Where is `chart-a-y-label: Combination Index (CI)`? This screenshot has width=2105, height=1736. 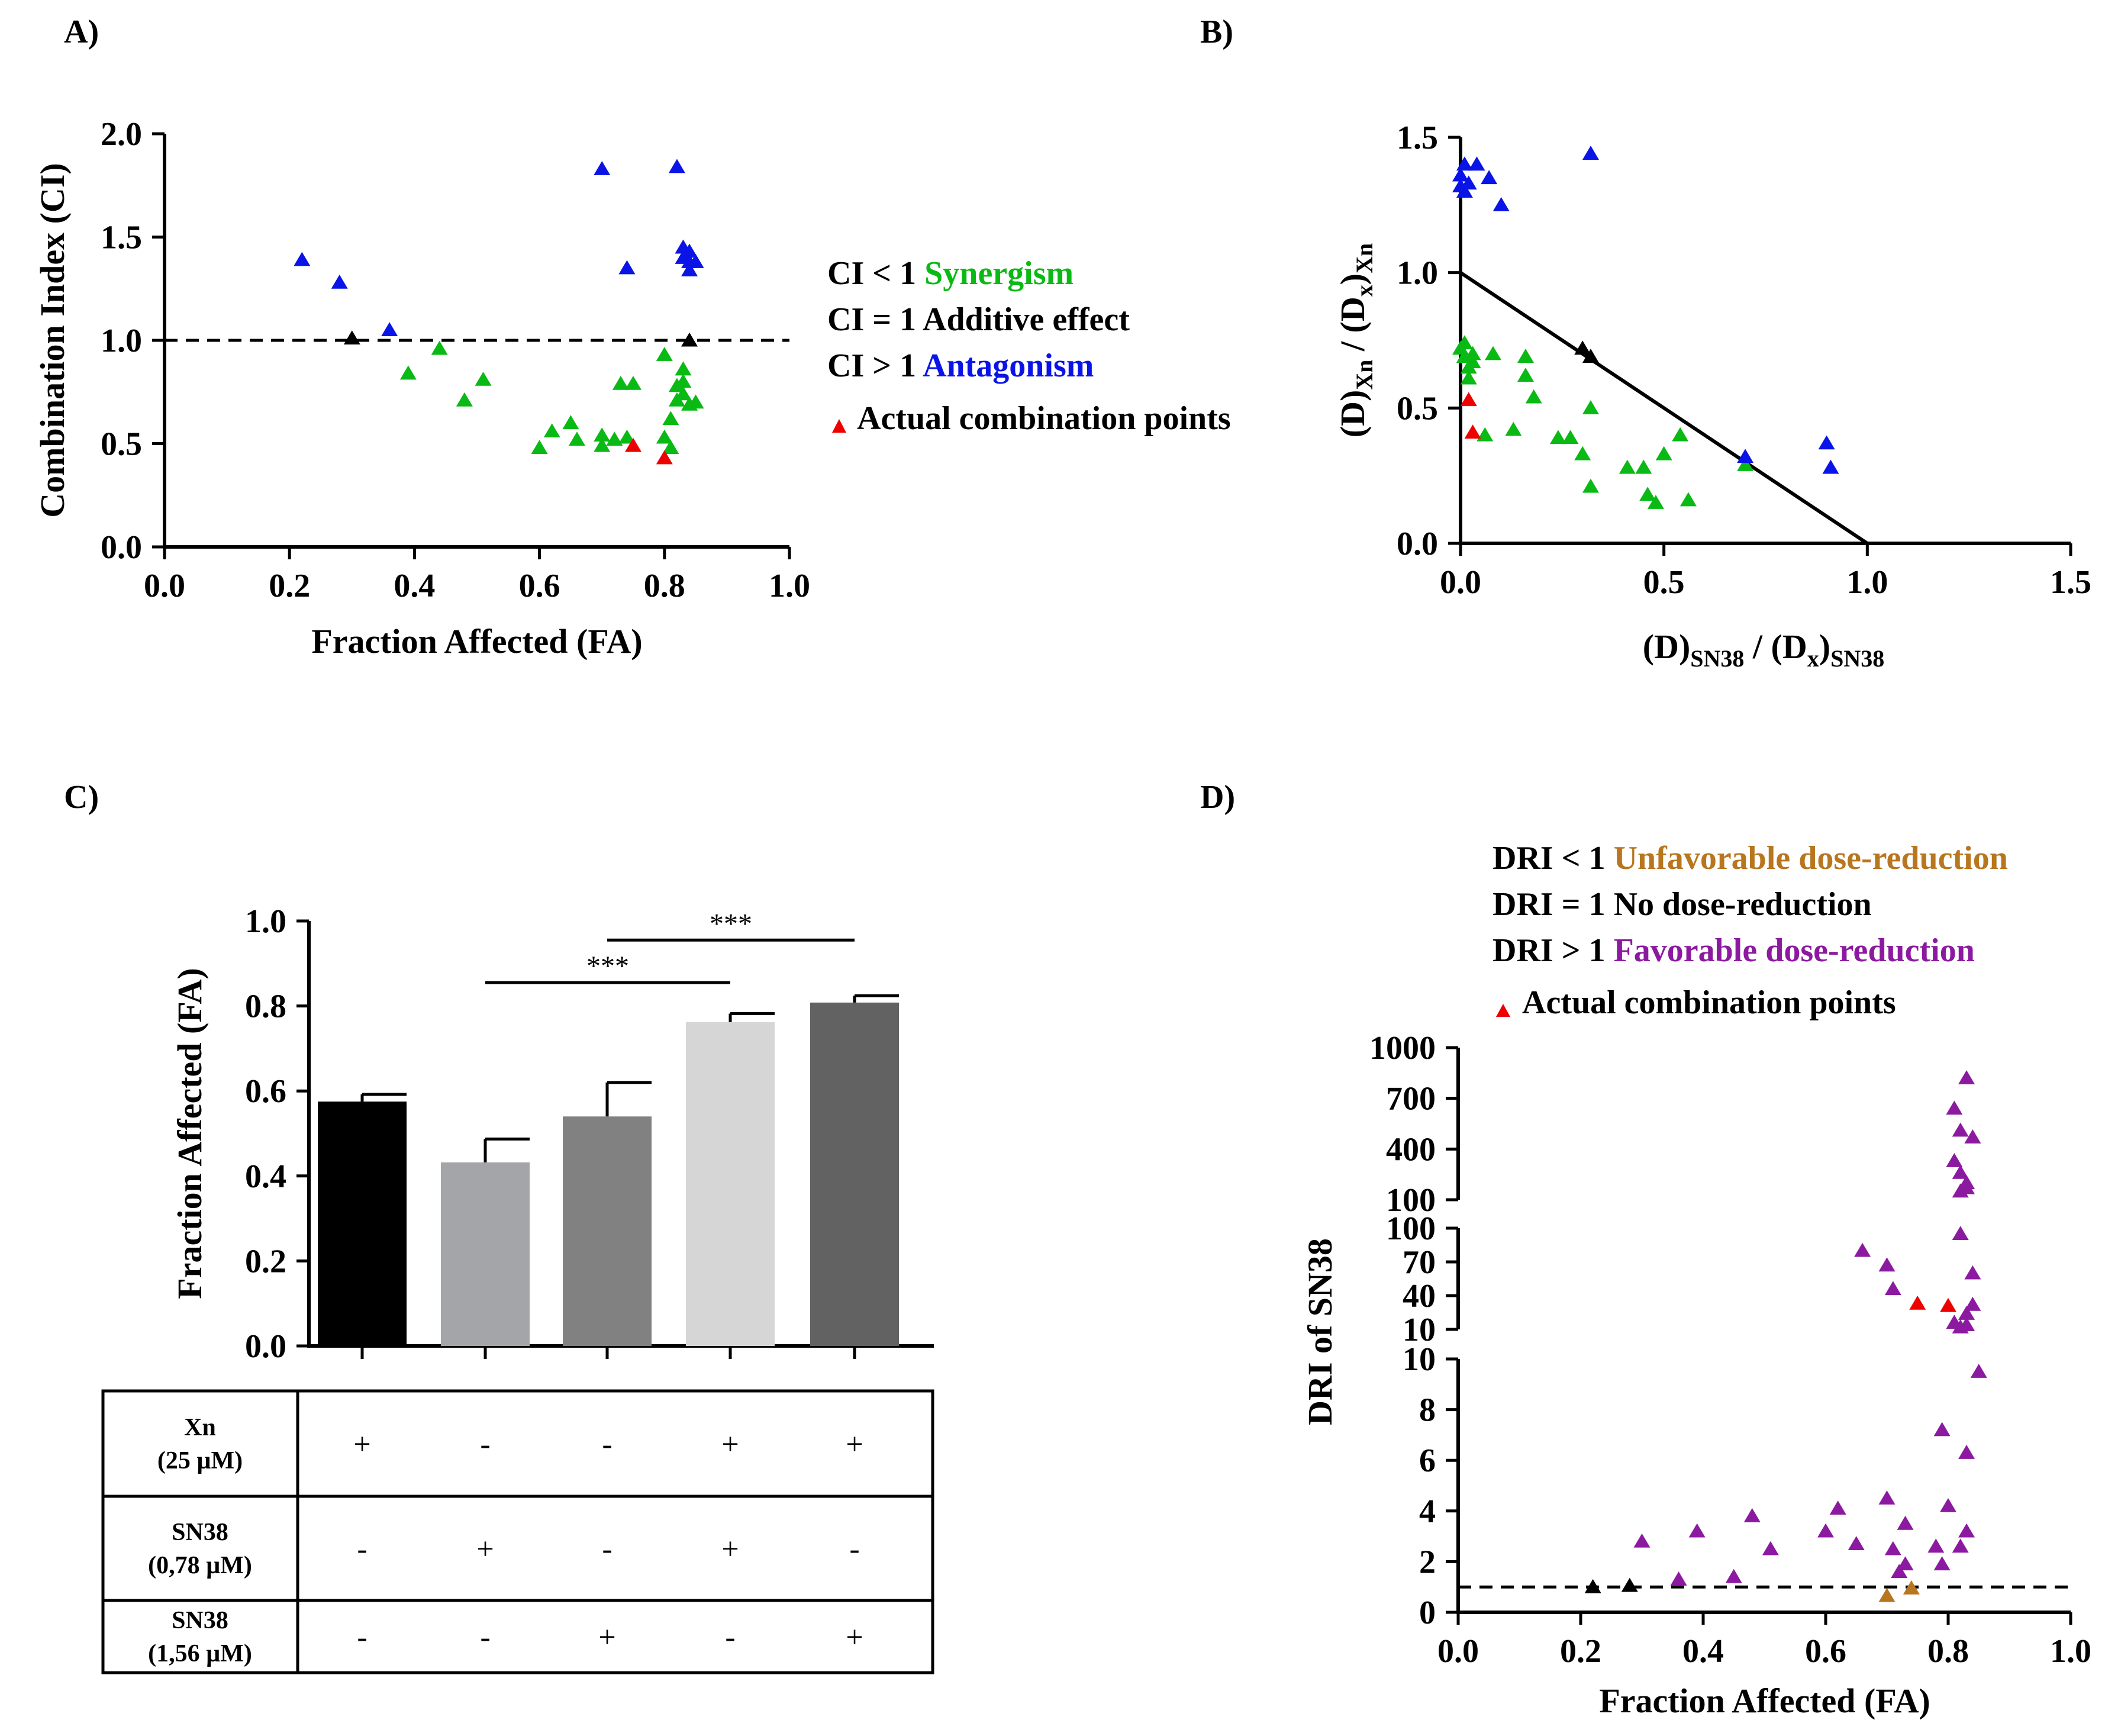
chart-a-y-label: Combination Index (CI) is located at coordinates (52, 340).